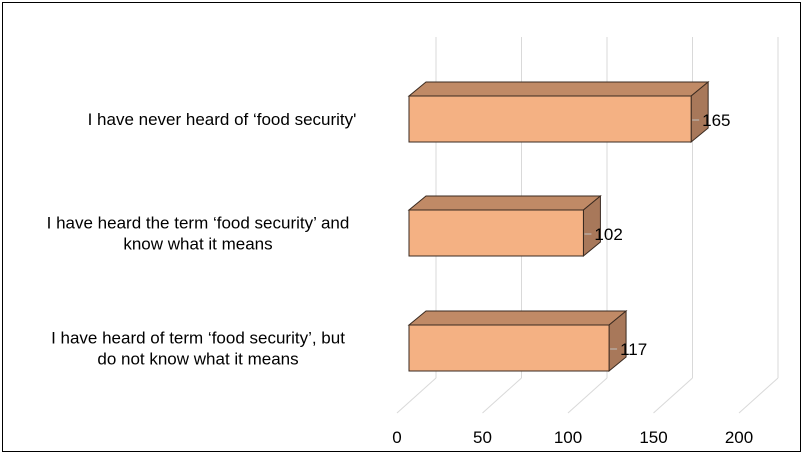 Image resolution: width=804 pixels, height=455 pixels. What do you see at coordinates (633, 349) in the screenshot?
I see `data-label: 117` at bounding box center [633, 349].